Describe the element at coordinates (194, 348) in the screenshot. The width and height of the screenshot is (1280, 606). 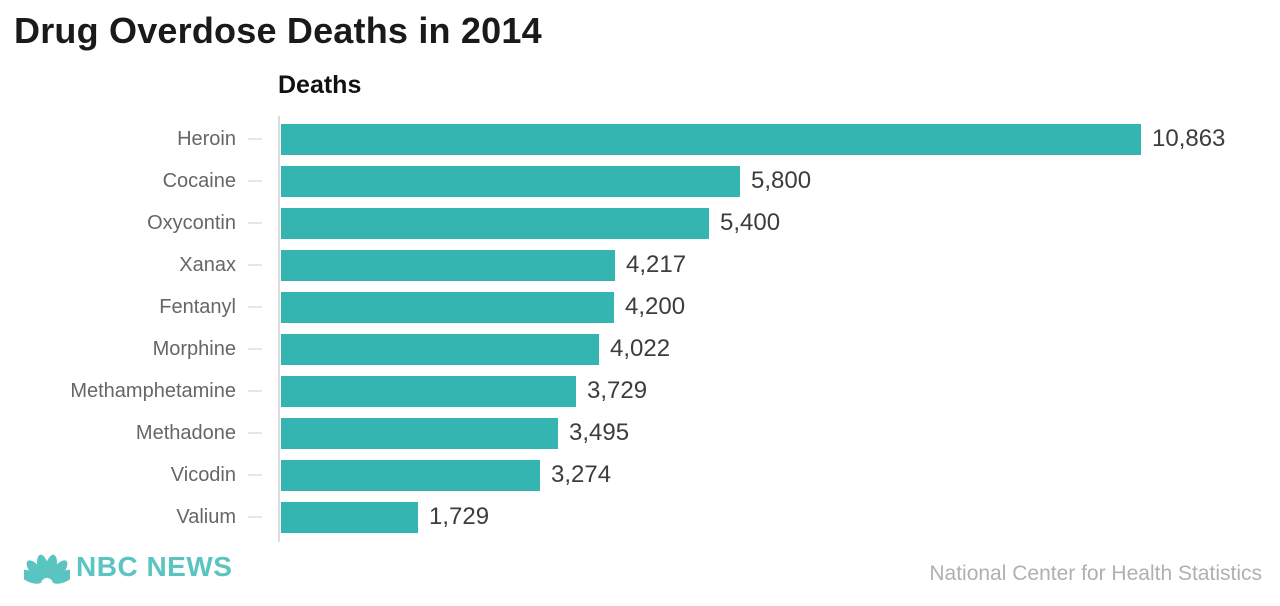
I see `category-label: Morphine` at that location.